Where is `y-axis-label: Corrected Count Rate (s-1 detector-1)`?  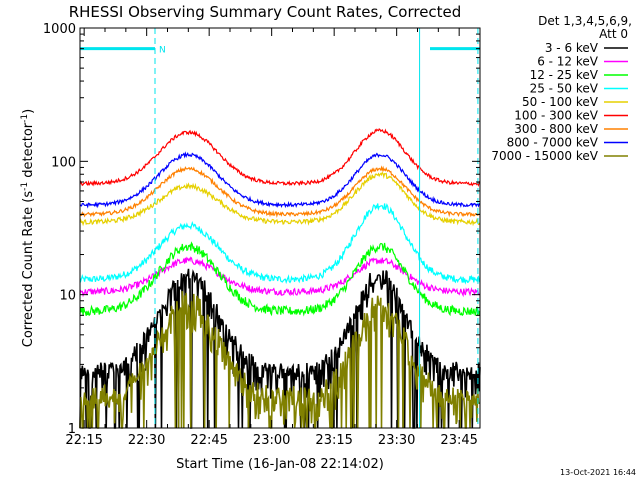 y-axis-label: Corrected Count Rate (s-1 detector-1) is located at coordinates (28, 228).